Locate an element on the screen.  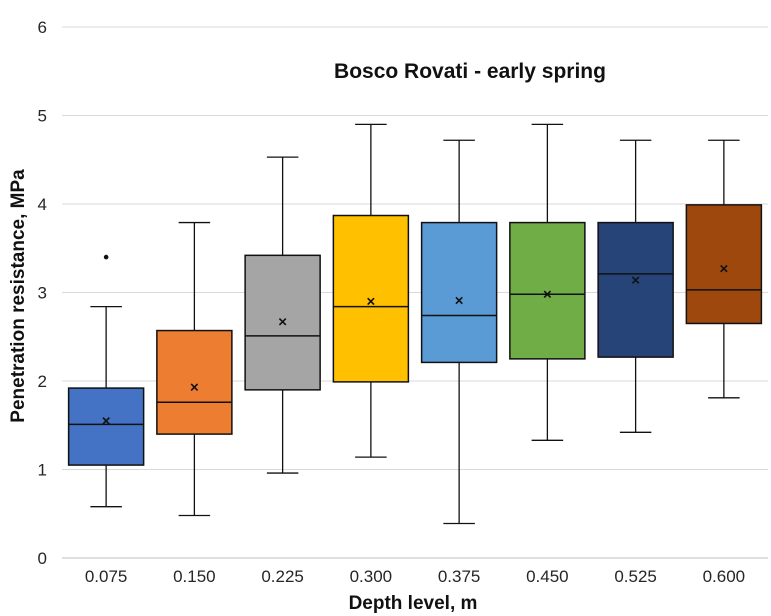
x-tick-label: 0.075 is located at coordinates (106, 576).